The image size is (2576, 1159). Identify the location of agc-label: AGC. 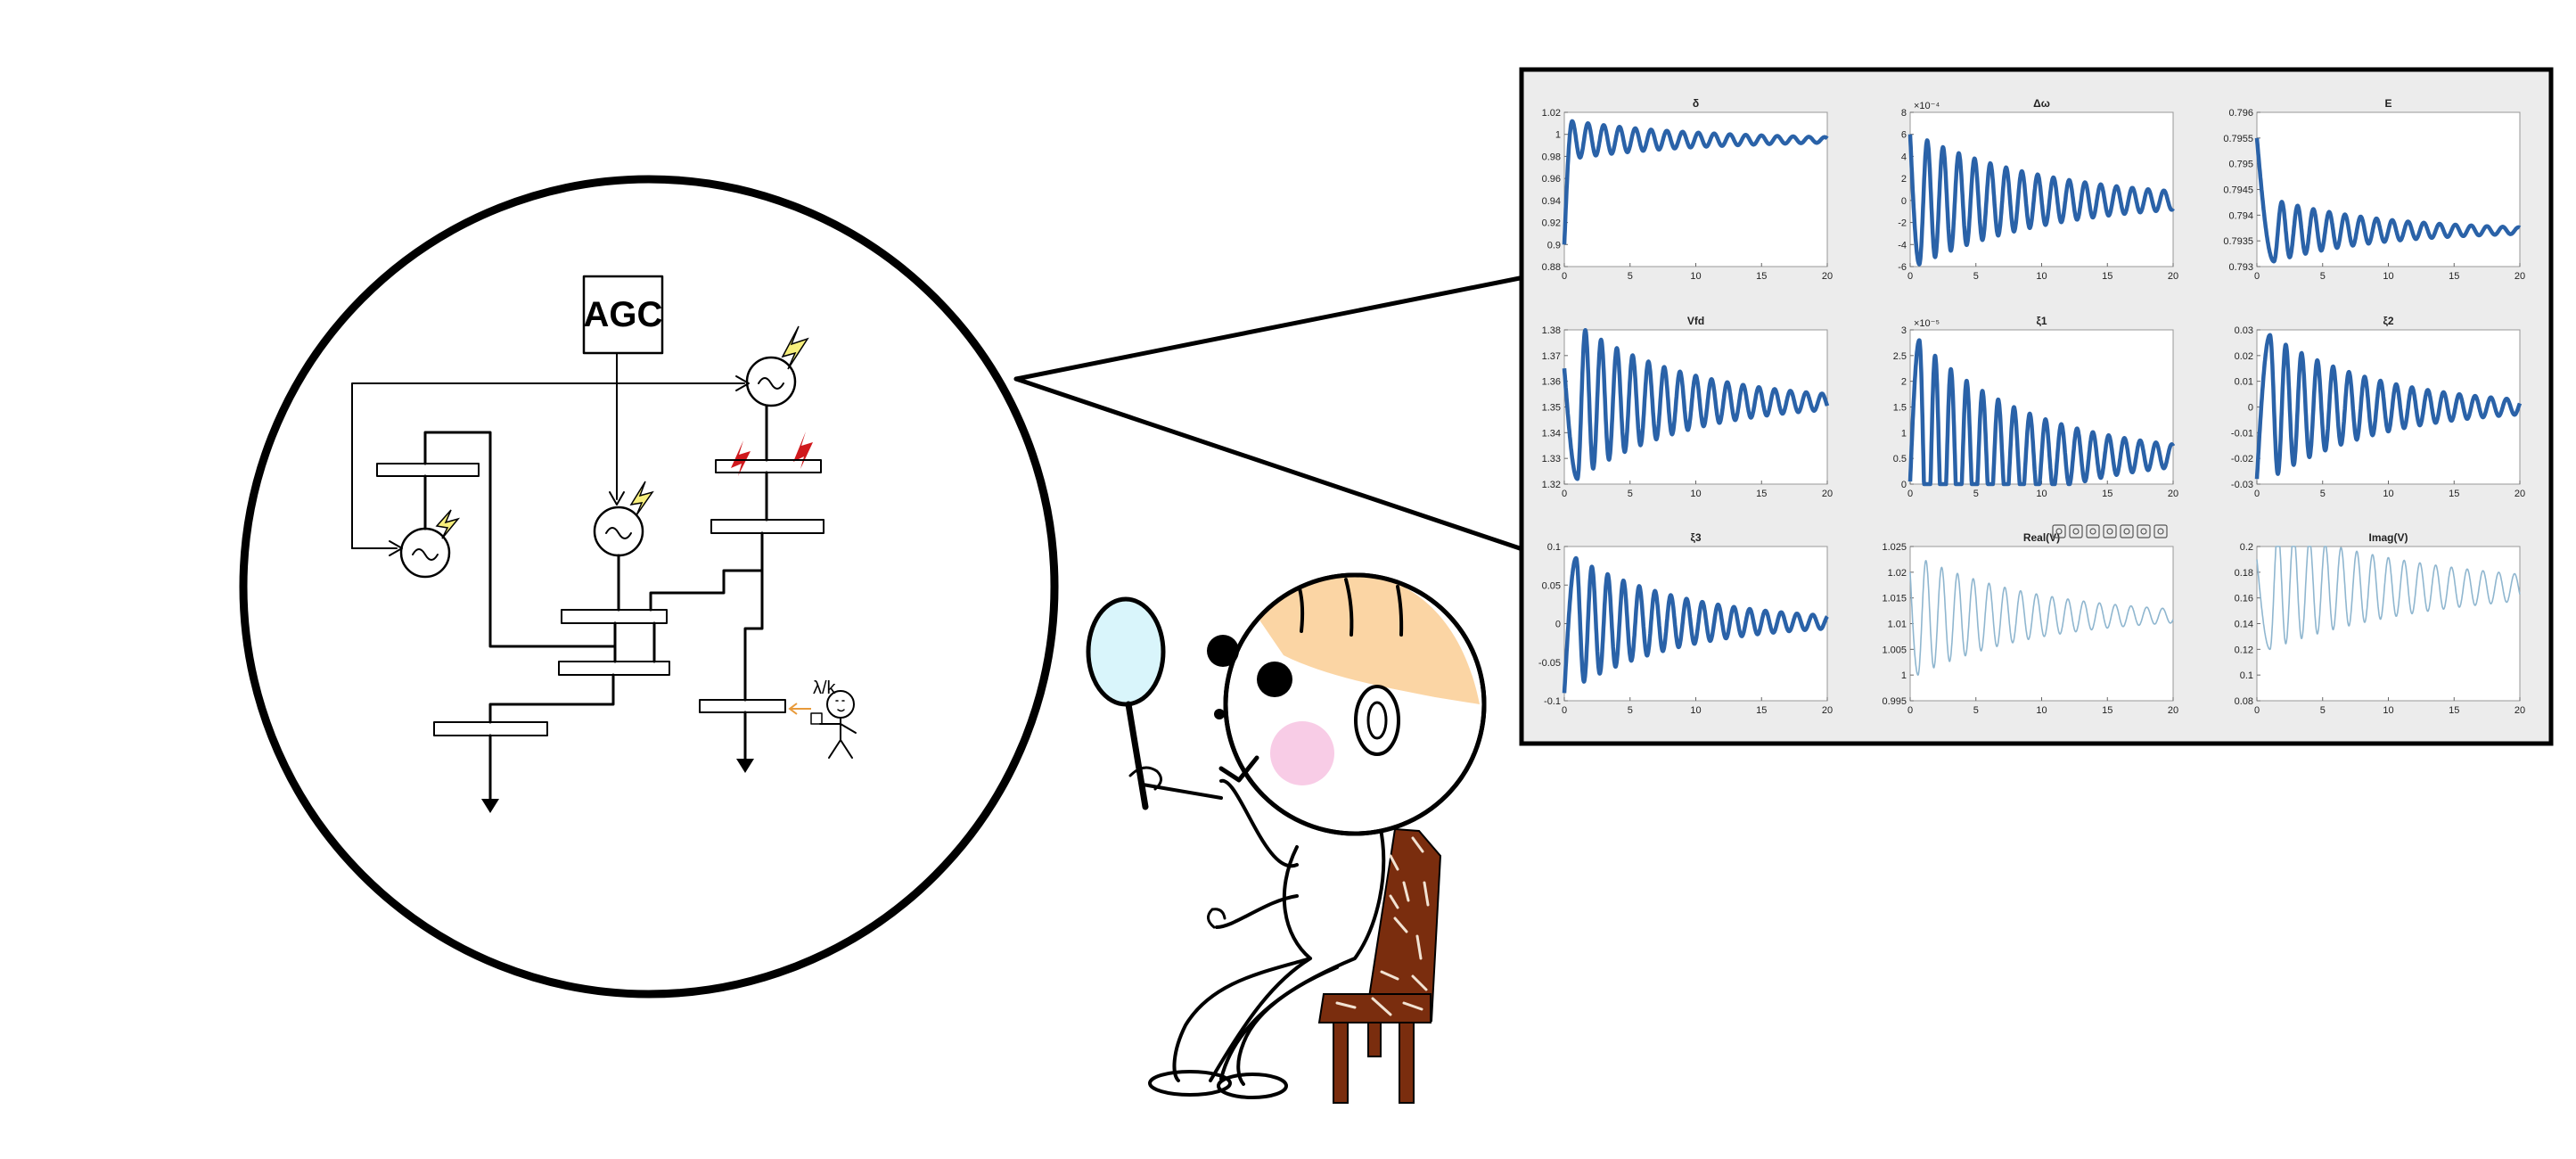
(623, 314).